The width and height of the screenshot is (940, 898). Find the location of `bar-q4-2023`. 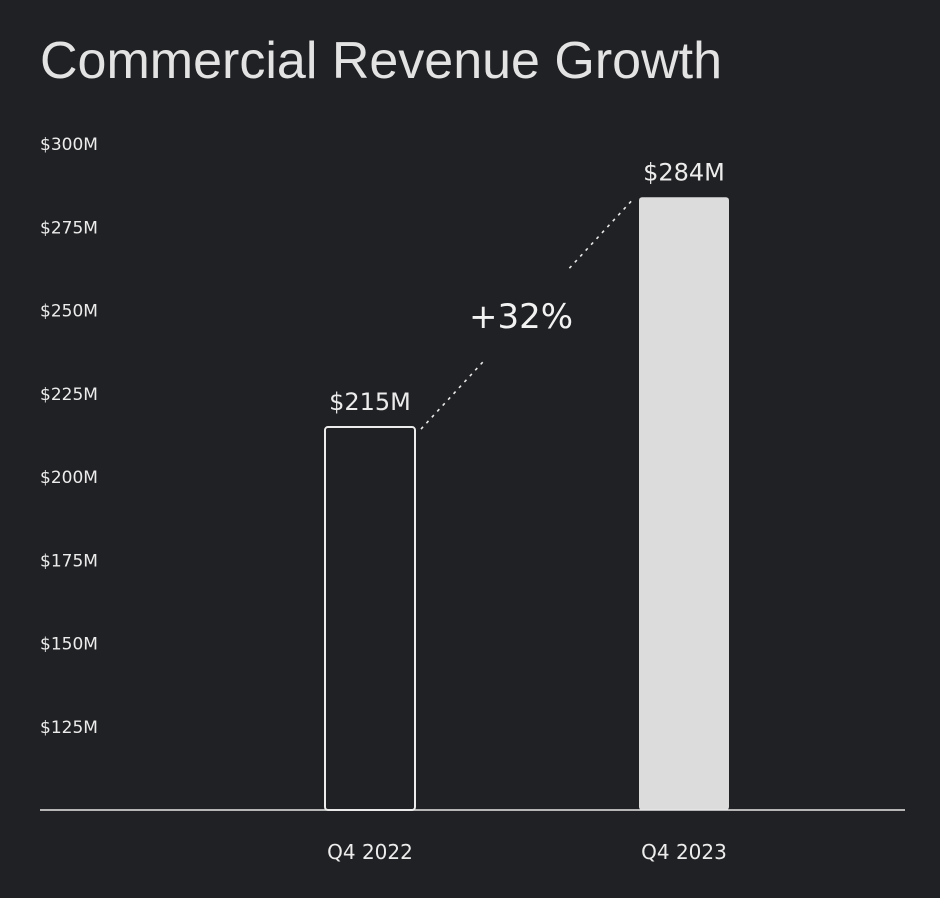

bar-q4-2023 is located at coordinates (684, 503).